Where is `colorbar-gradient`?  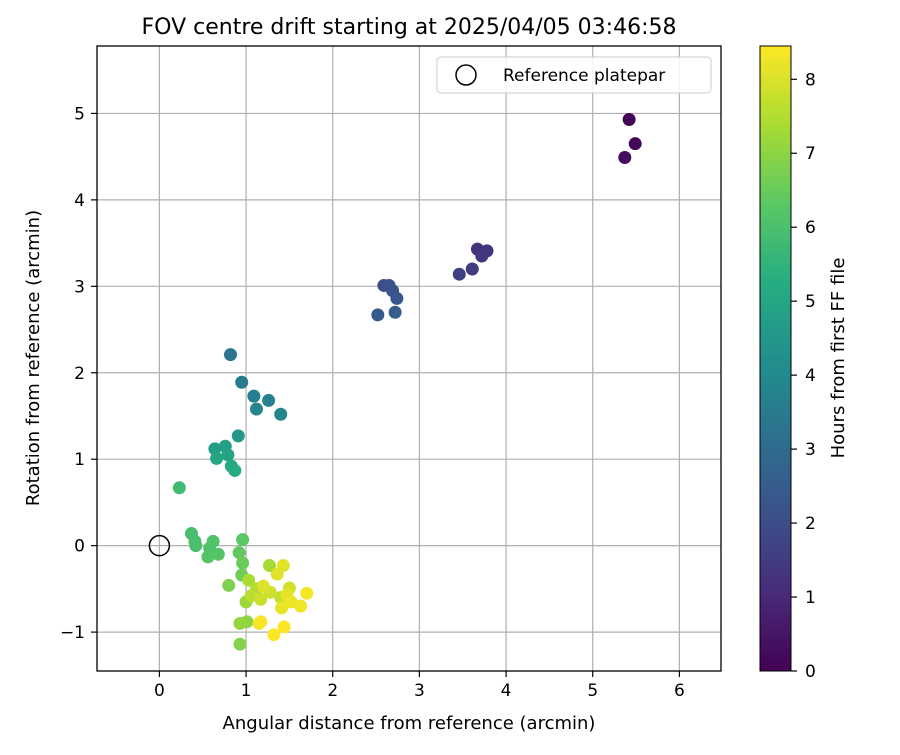
colorbar-gradient is located at coordinates (775, 358).